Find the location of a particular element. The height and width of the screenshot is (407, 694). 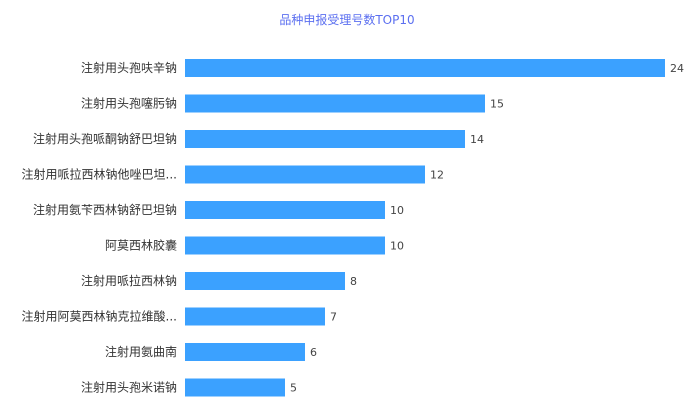

data-label: 5 is located at coordinates (293, 388).